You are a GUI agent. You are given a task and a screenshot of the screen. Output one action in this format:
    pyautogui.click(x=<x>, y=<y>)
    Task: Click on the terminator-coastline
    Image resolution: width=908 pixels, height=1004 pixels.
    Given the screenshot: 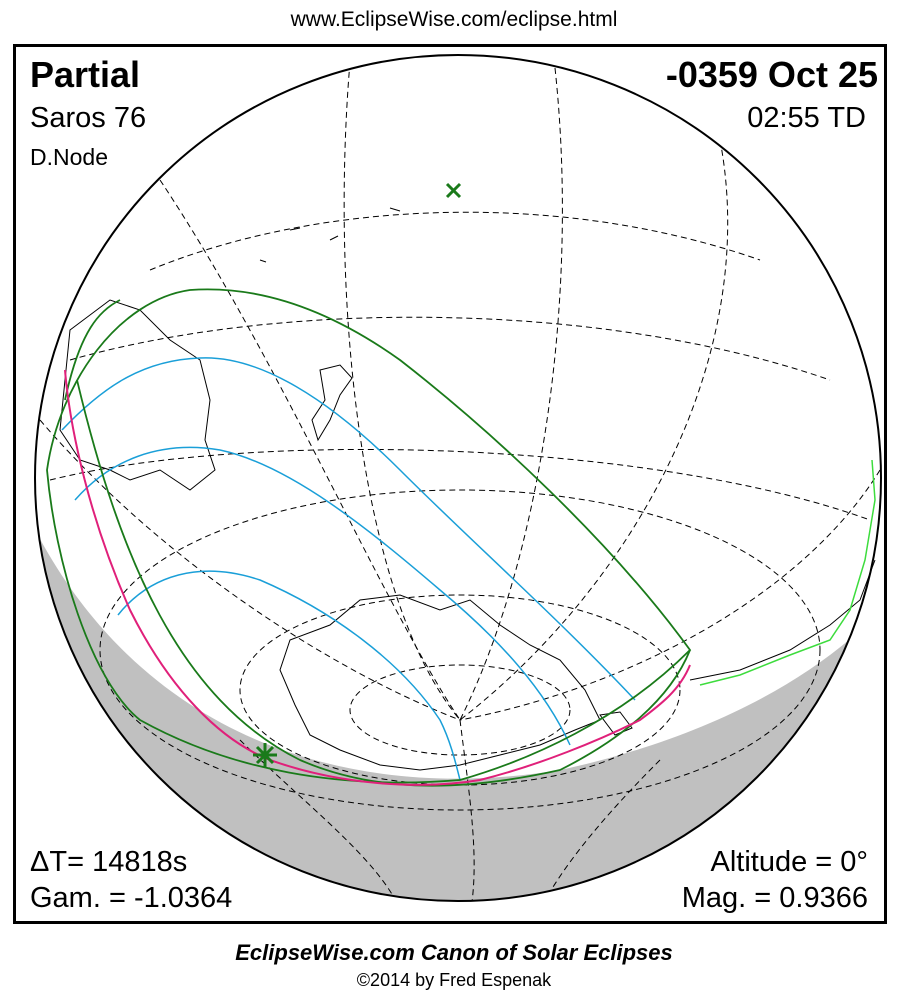 What is the action you would take?
    pyautogui.click(x=787, y=572)
    